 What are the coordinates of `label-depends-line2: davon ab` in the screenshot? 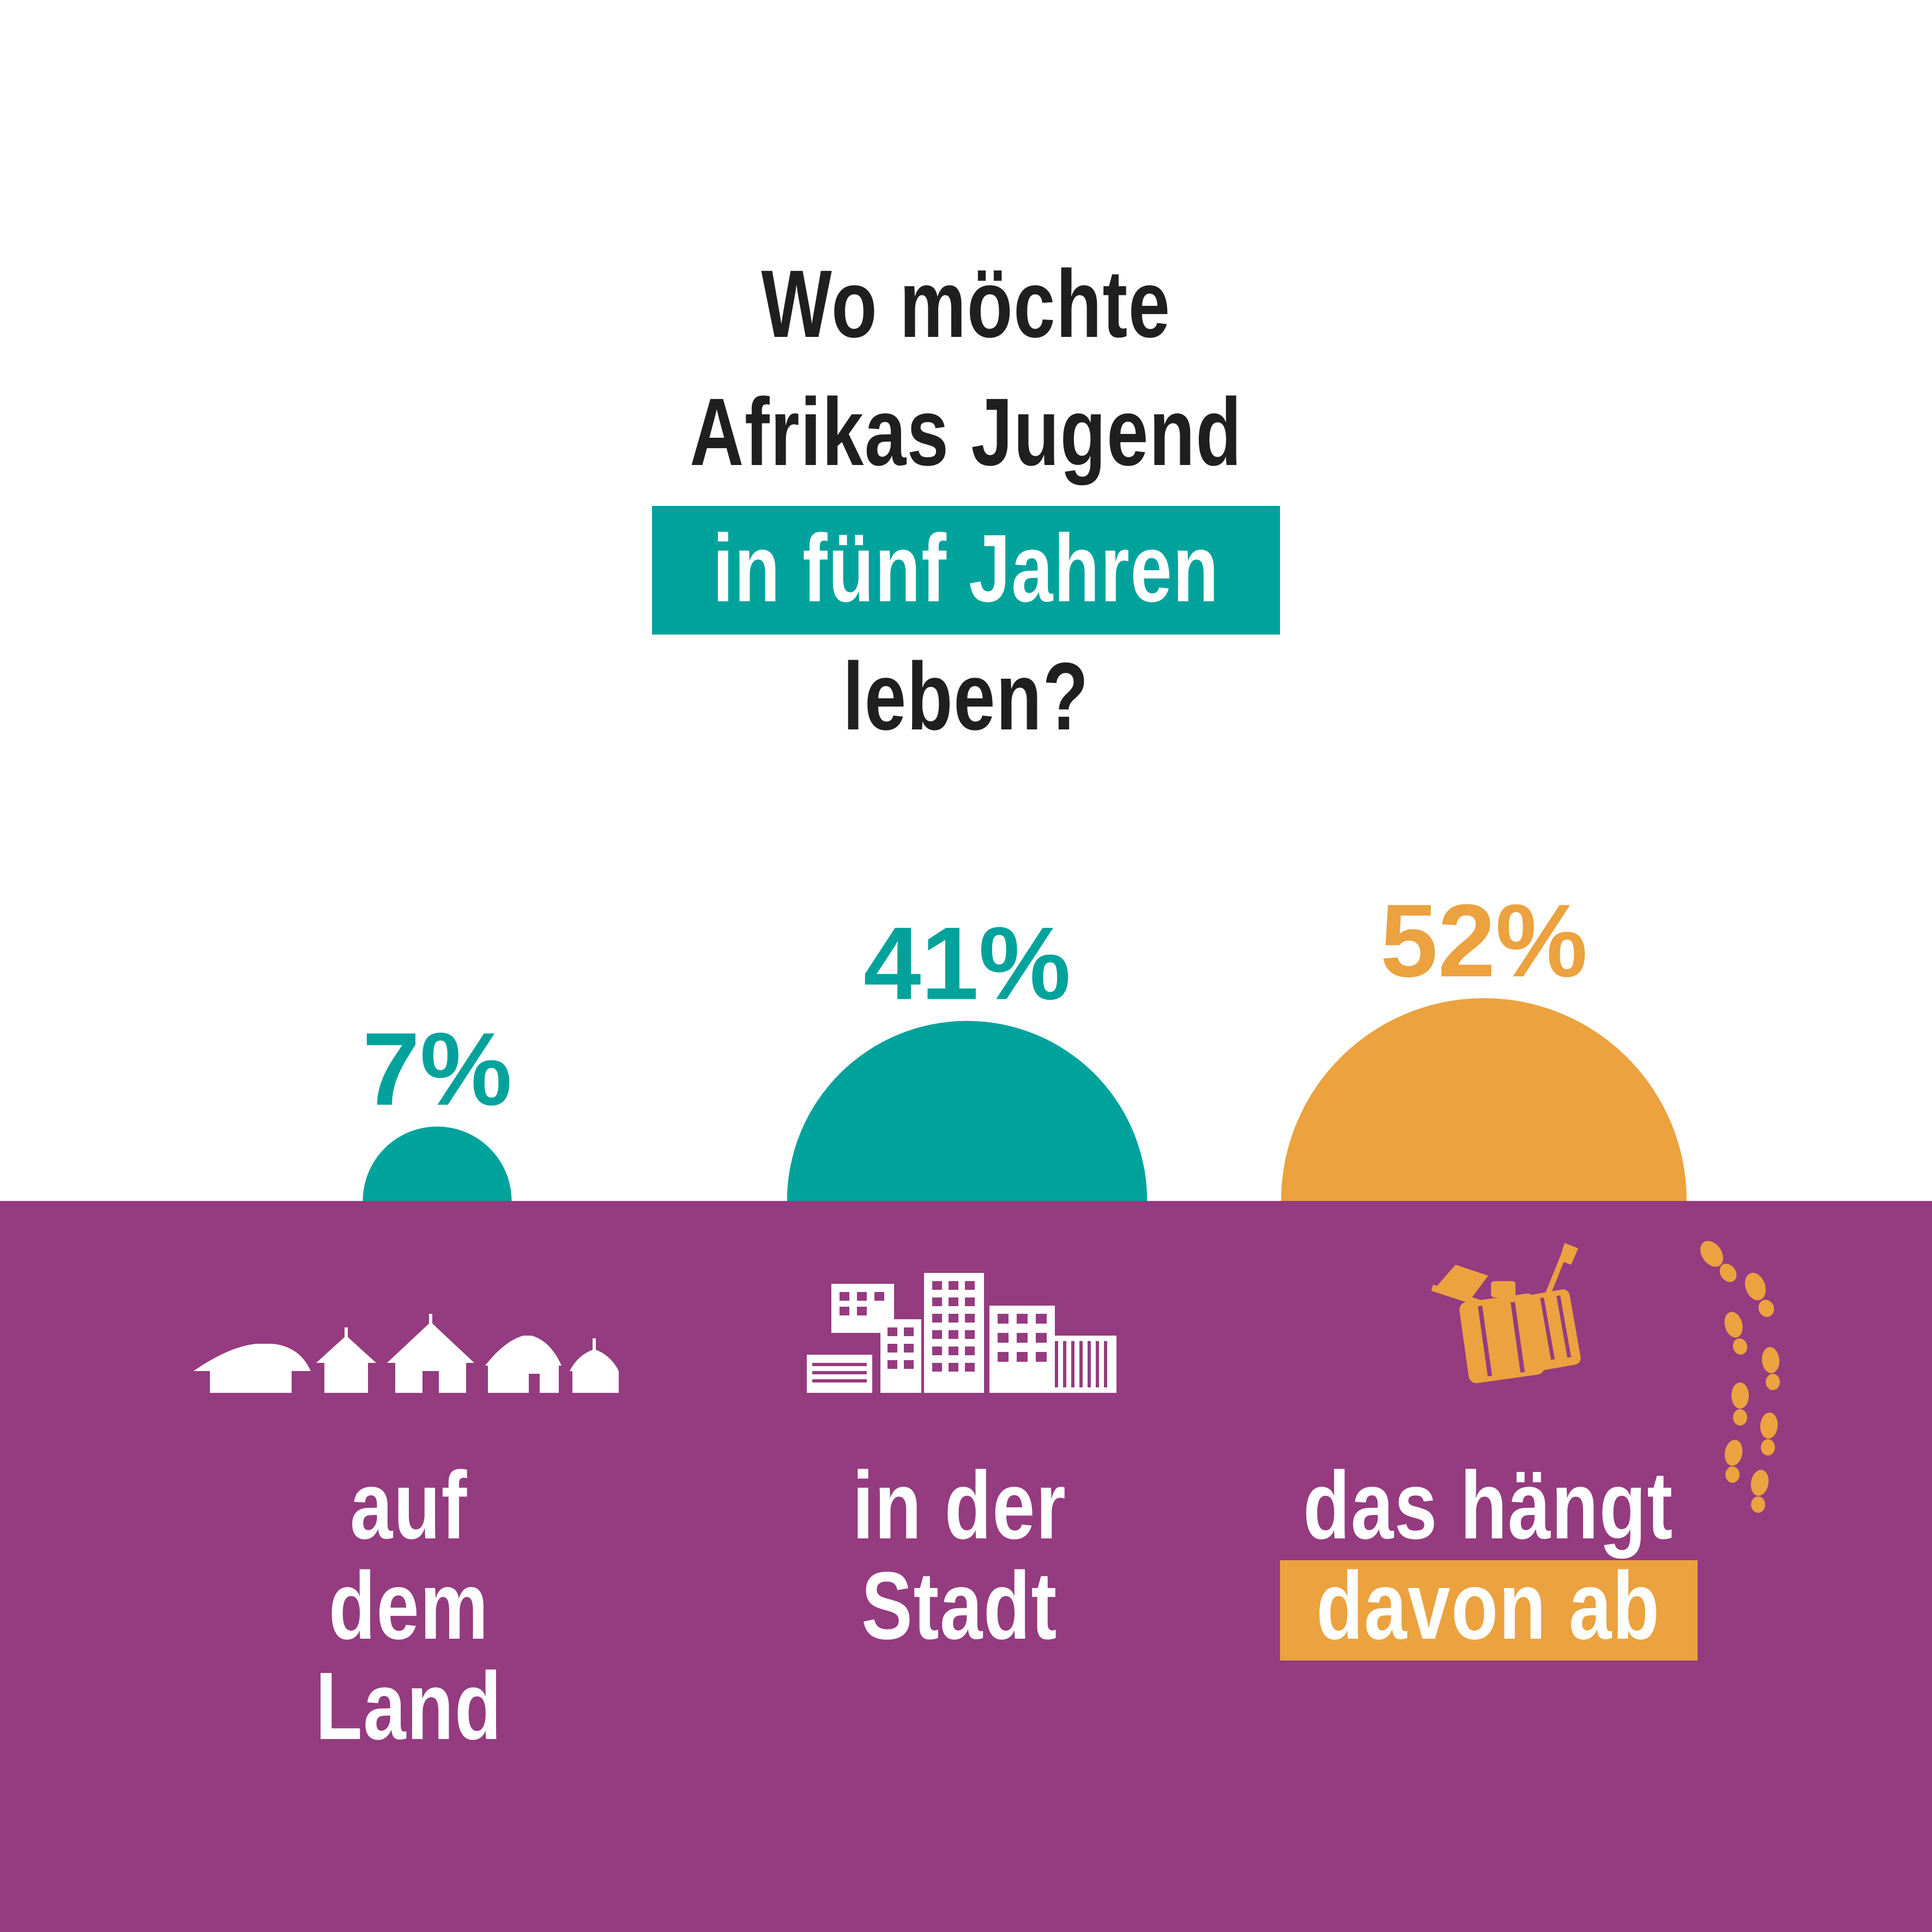 It's located at (1489, 1606).